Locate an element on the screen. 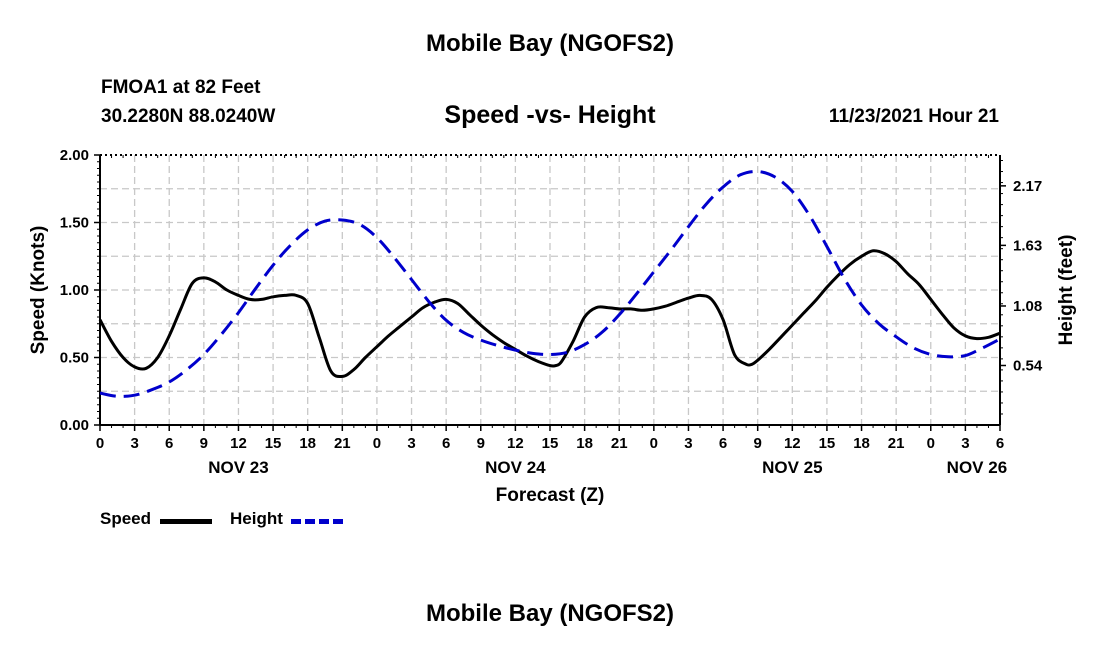  forecast-datetime: 11/23/2021 Hour 21 is located at coordinates (913, 116).